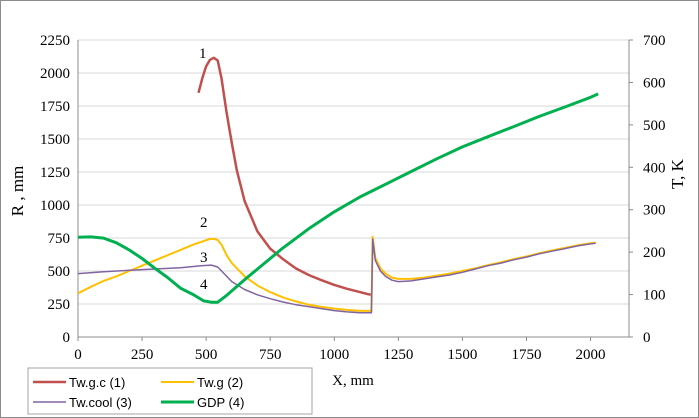 The image size is (699, 418). I want to click on y-right-tick-400: 400, so click(654, 168).